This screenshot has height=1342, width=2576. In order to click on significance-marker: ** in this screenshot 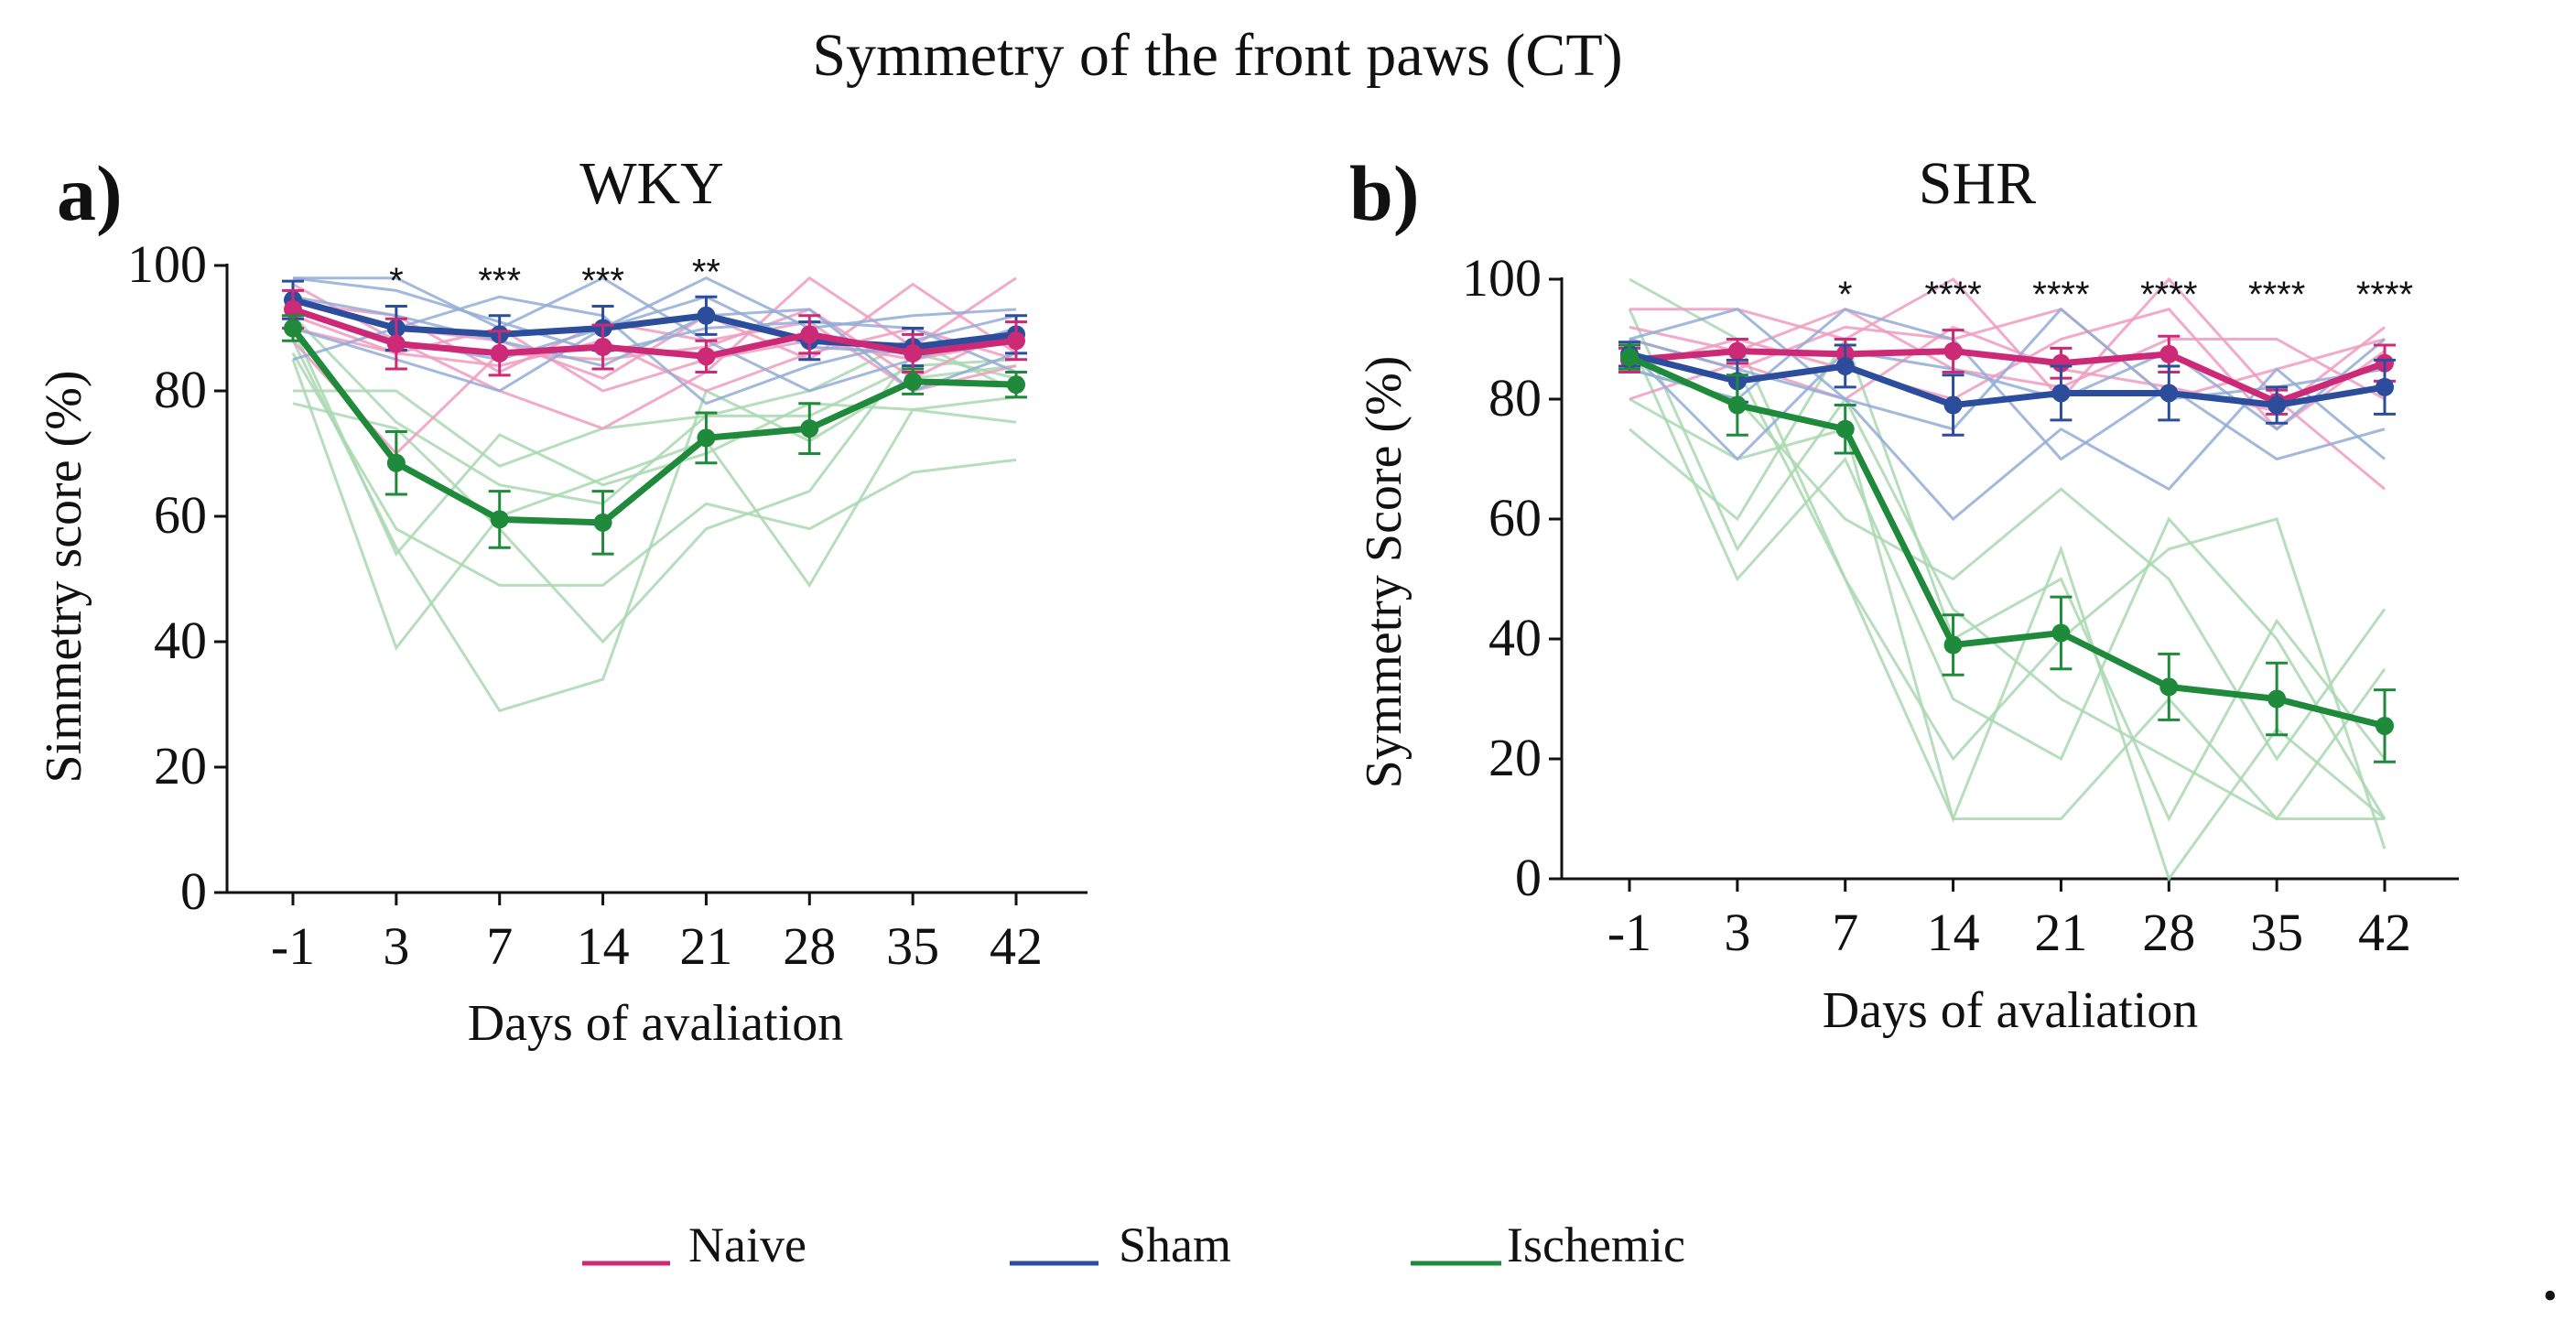, I will do `click(706, 272)`.